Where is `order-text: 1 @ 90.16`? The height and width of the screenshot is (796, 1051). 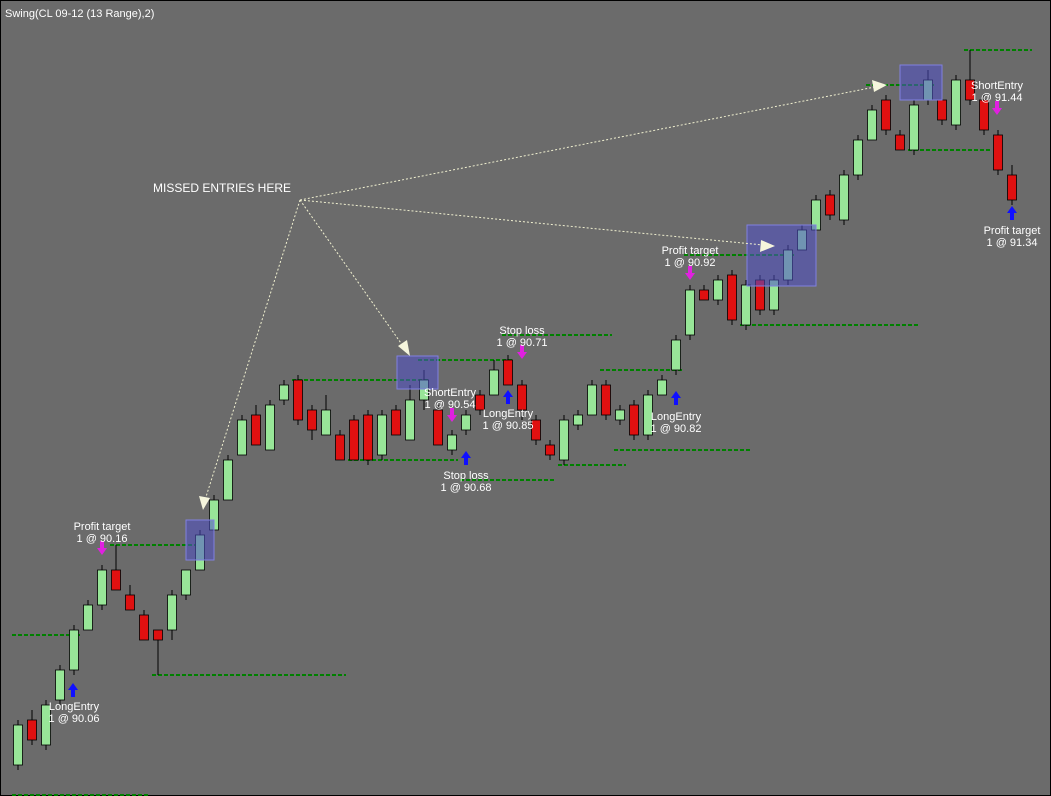 order-text: 1 @ 90.16 is located at coordinates (102, 539).